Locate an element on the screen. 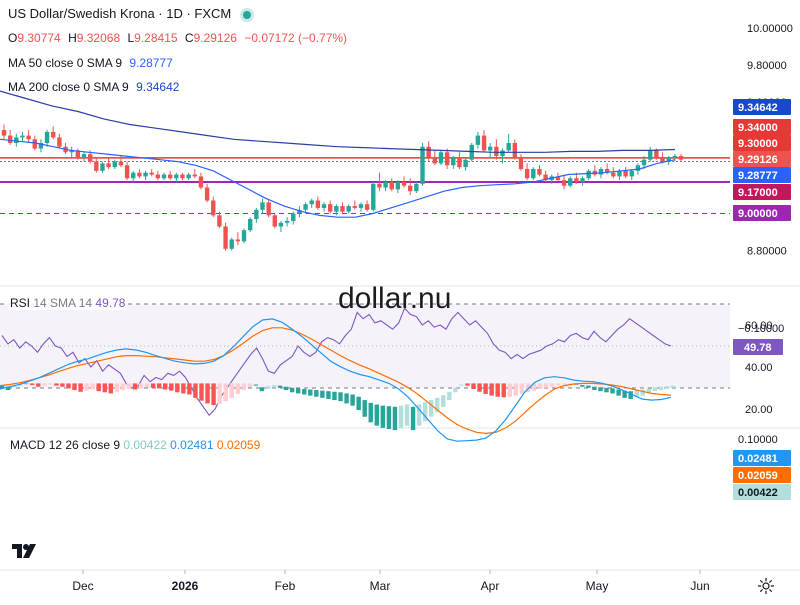 This screenshot has height=605, width=800. rsi-legend: RSI 14 SMA 14 49.78 is located at coordinates (68, 303).